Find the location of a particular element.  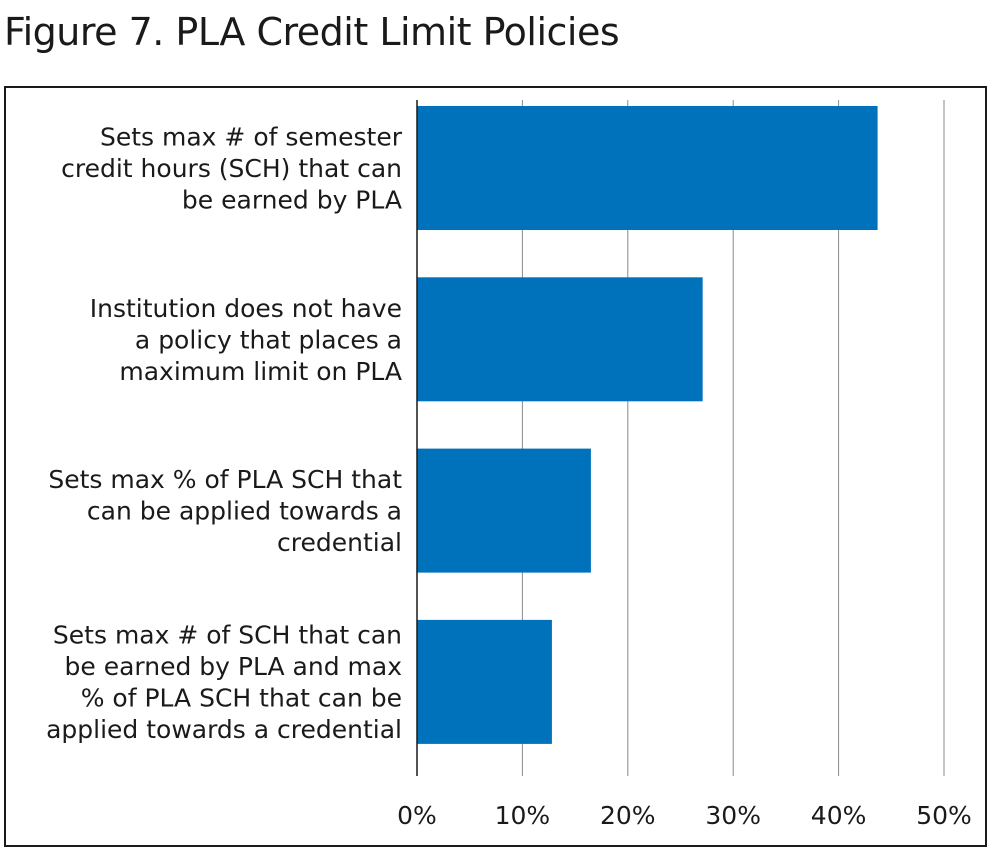

chart-title: Figure 7. PLA Credit Limit Policies is located at coordinates (312, 32).